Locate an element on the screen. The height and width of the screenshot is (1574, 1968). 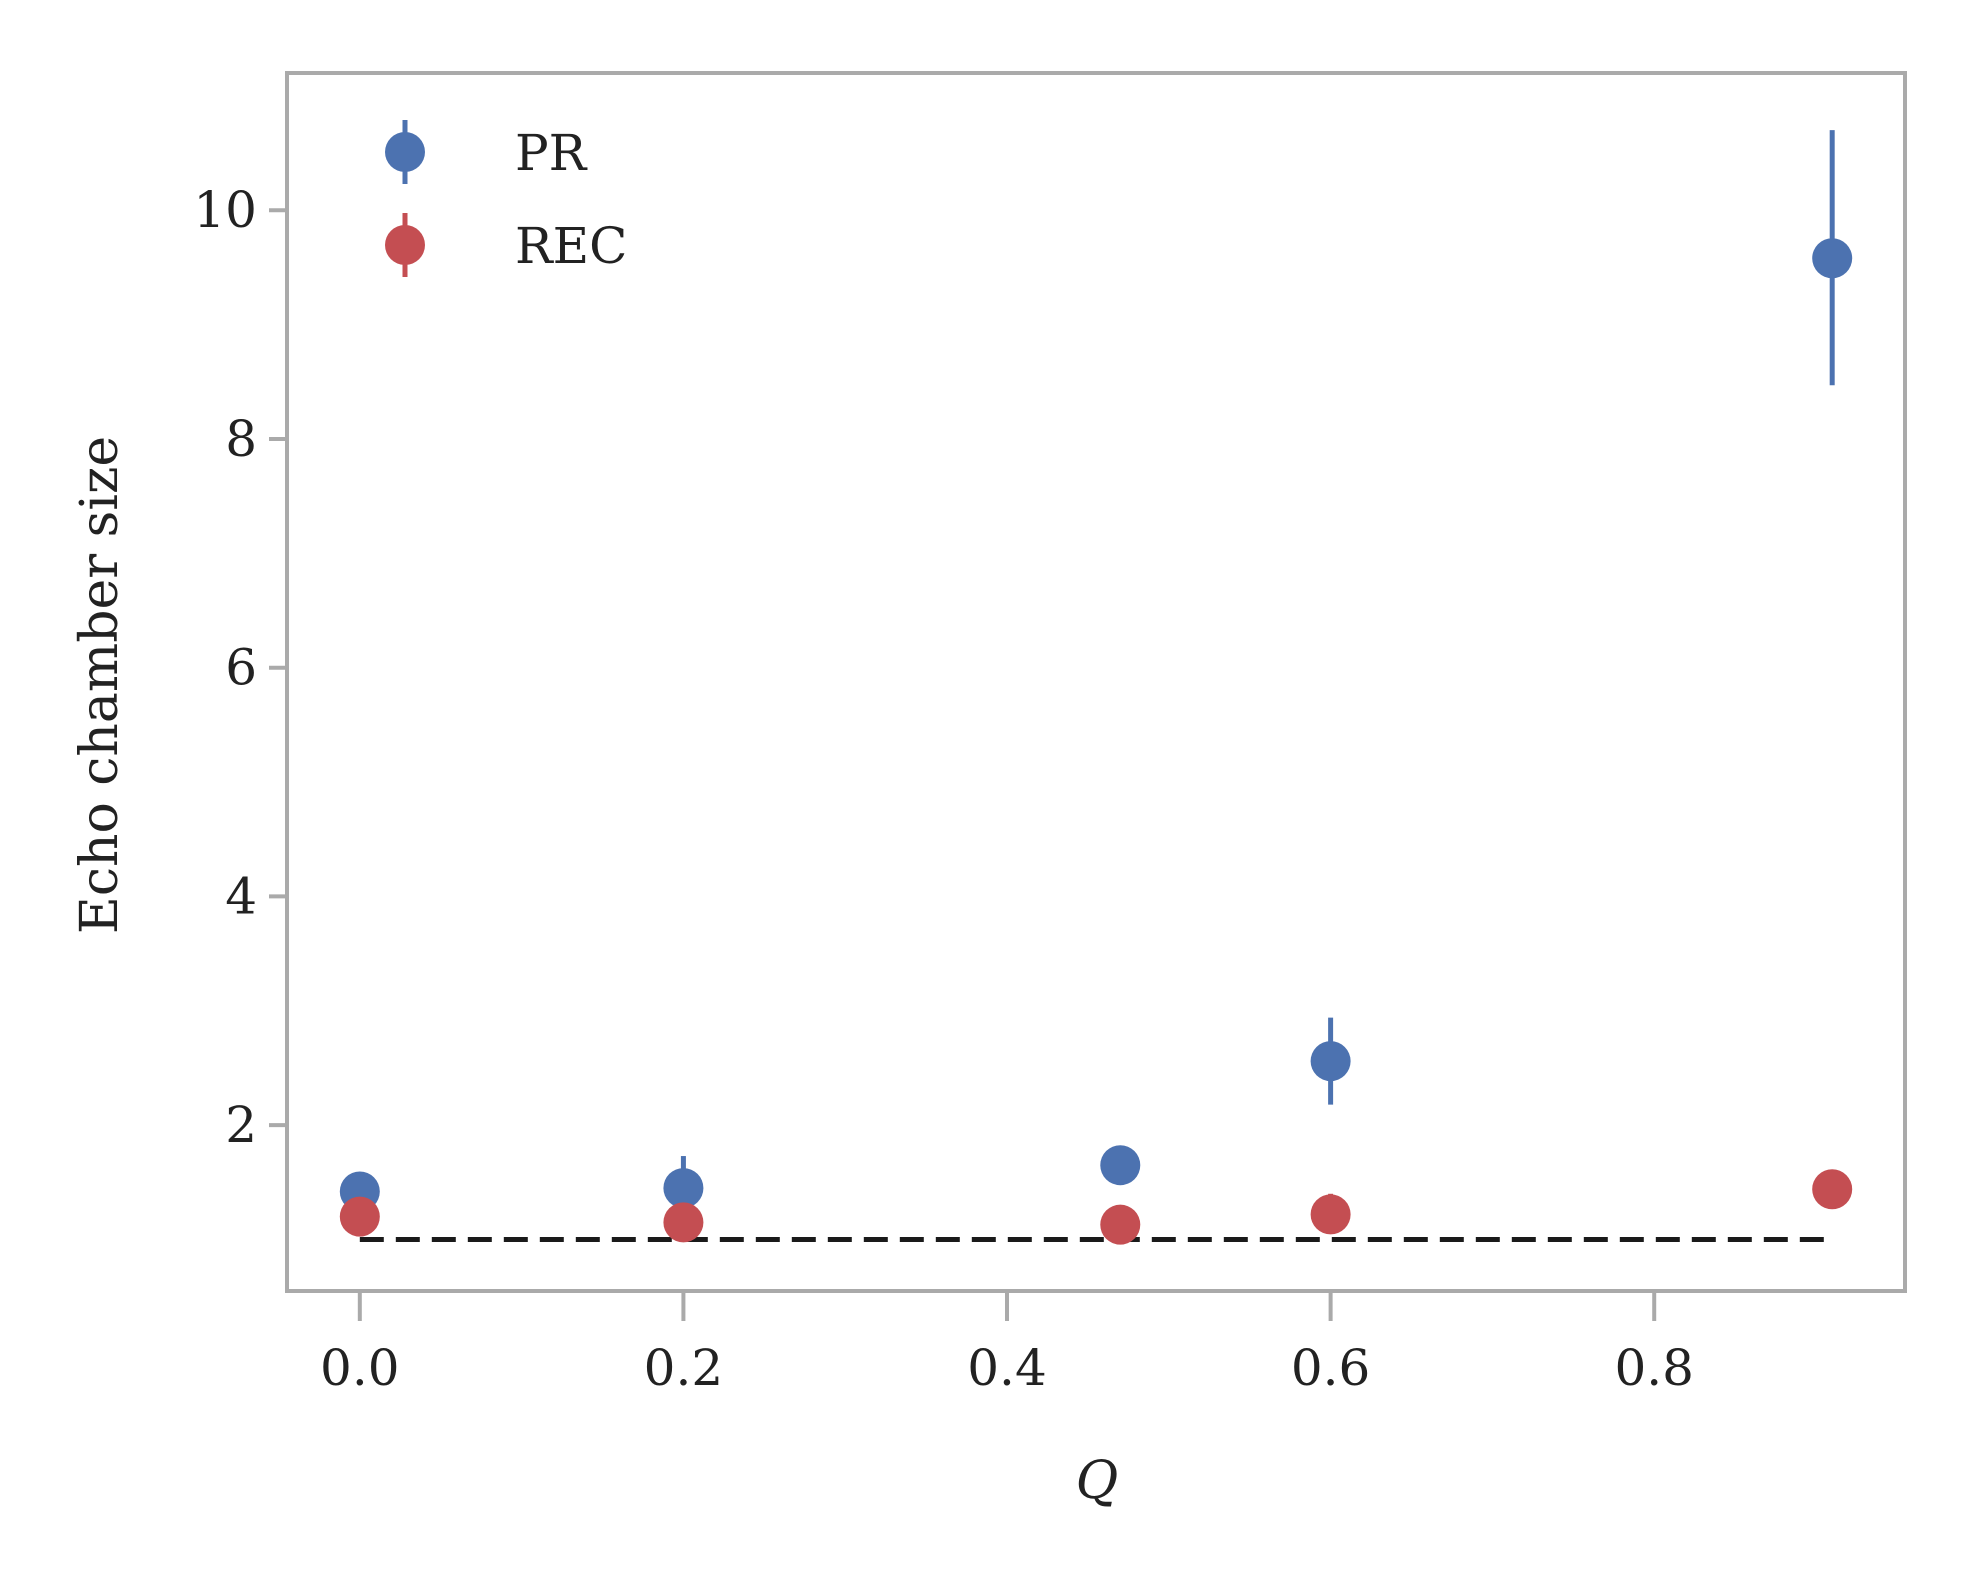
legend-pr-marker is located at coordinates (405, 152).